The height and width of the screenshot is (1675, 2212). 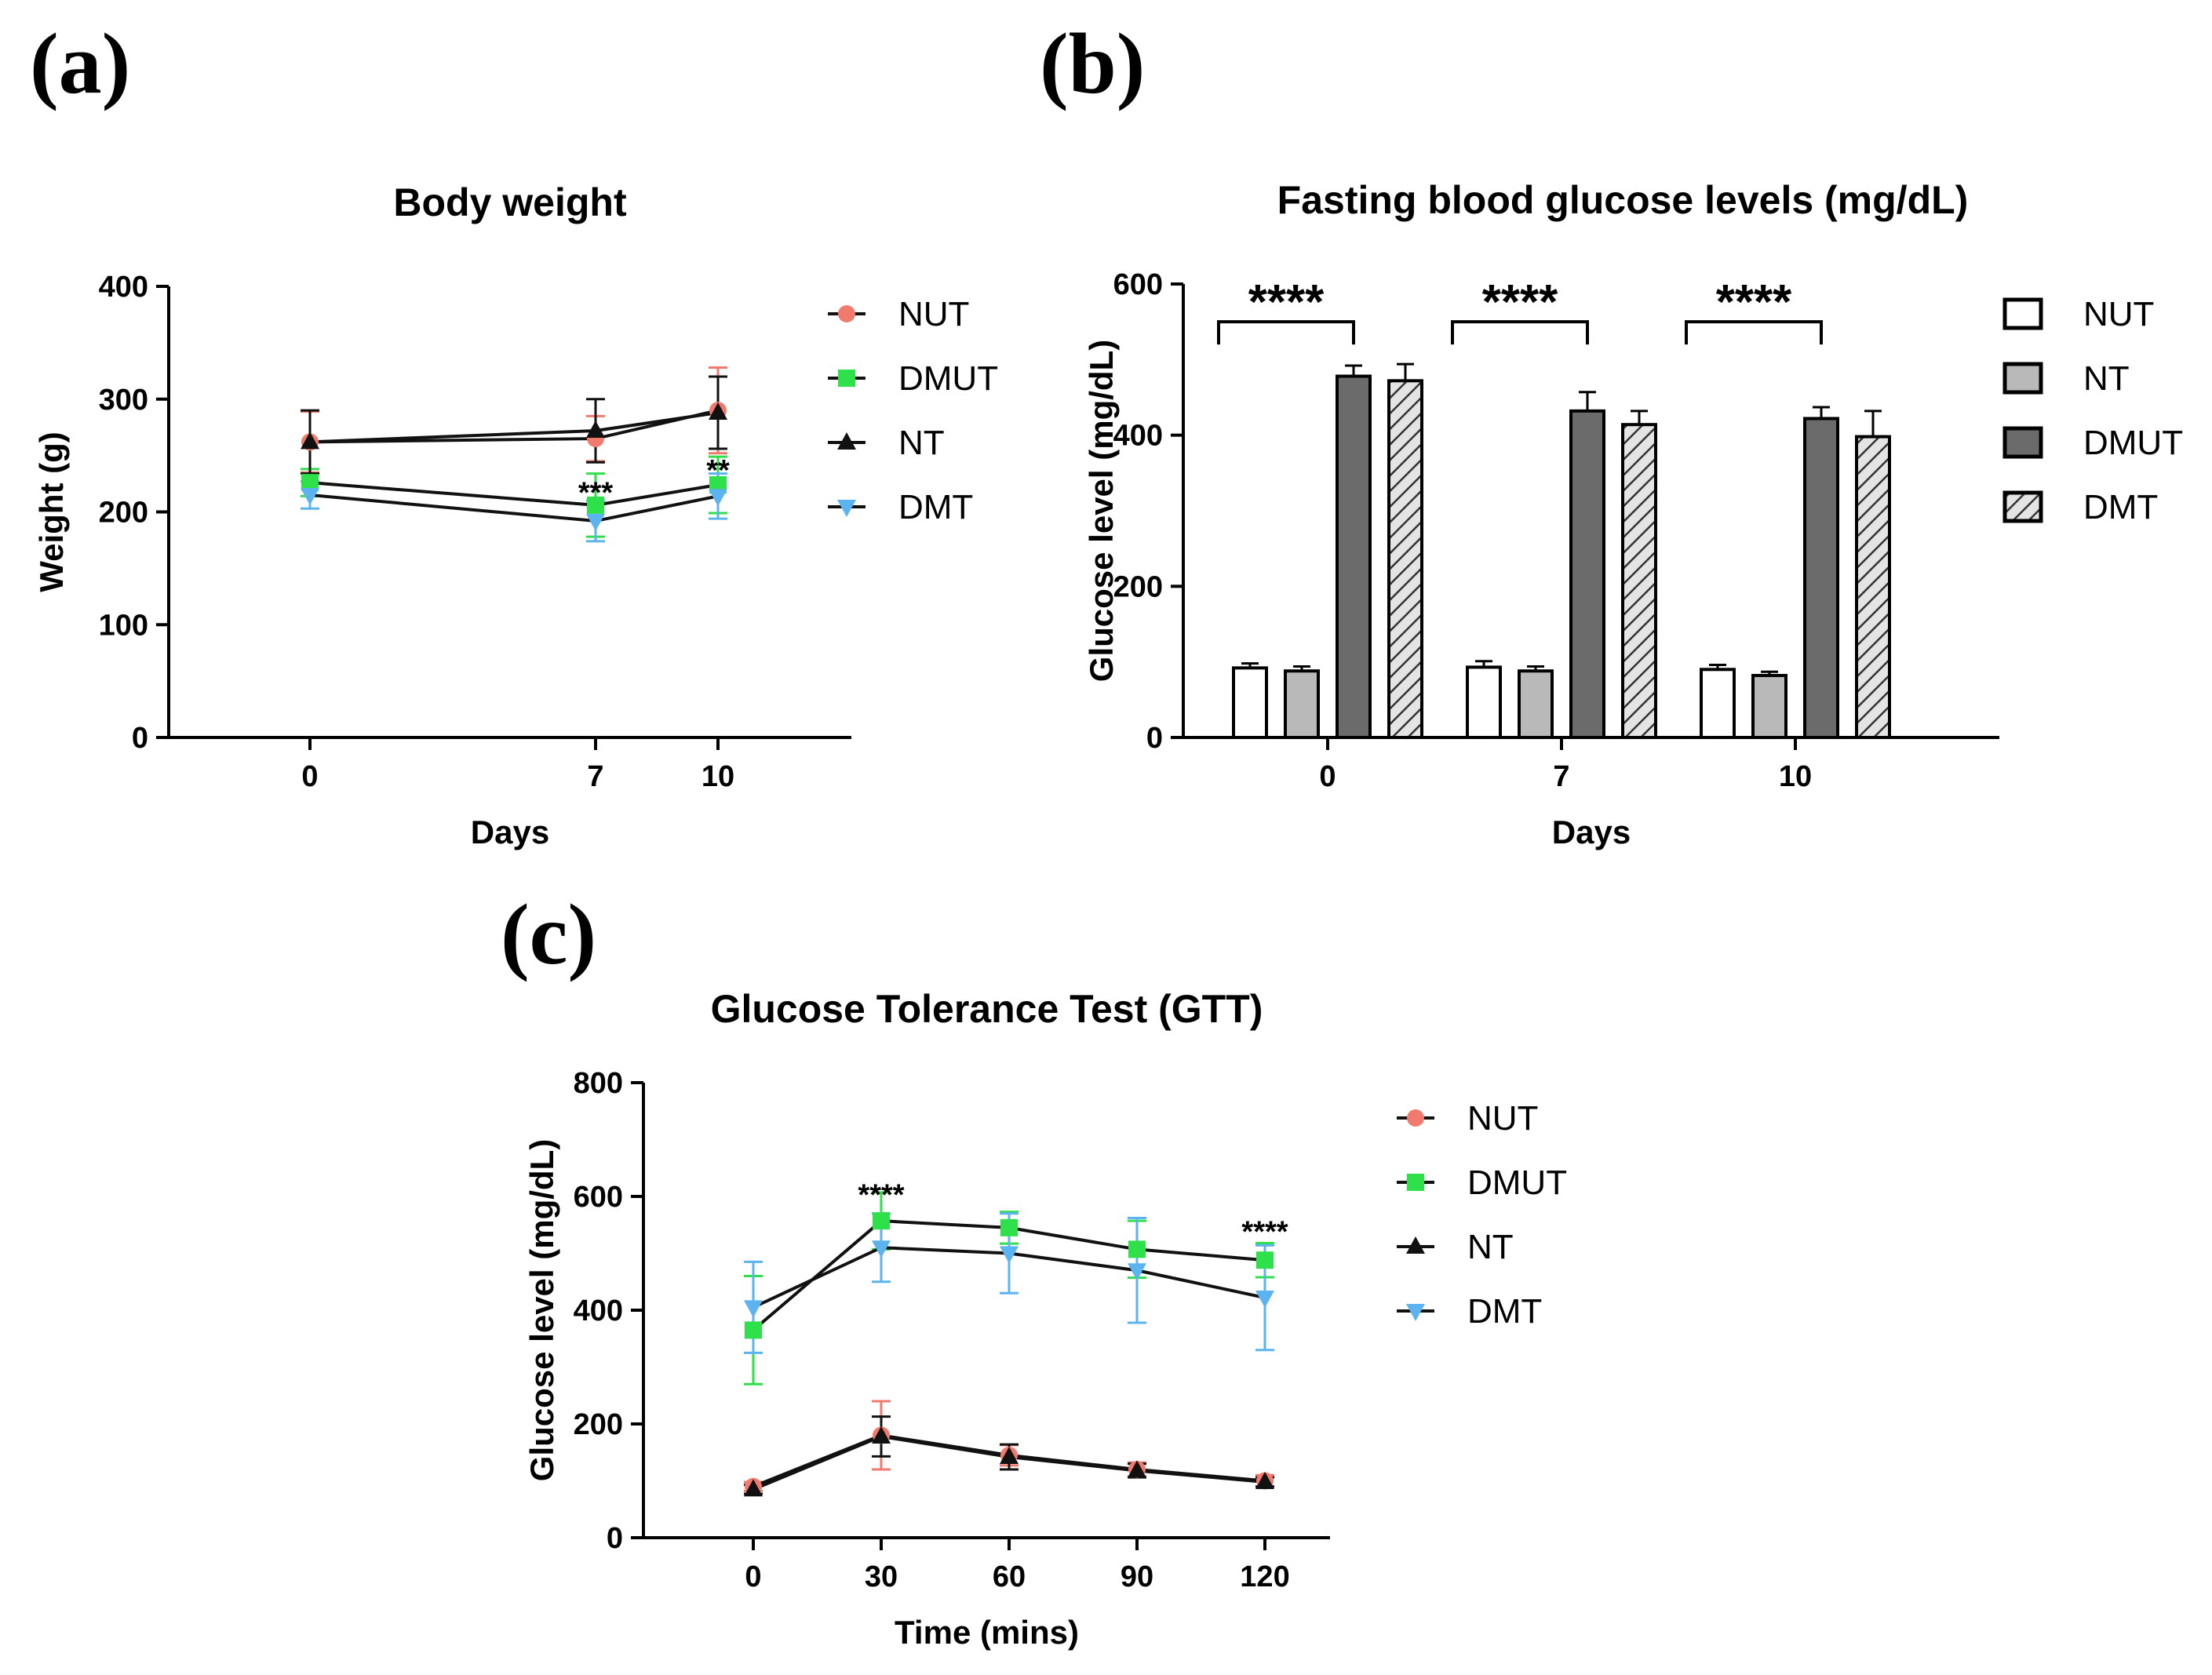 What do you see at coordinates (1623, 200) in the screenshot?
I see `chart-title: Fasting blood glucose levels (mg/dL)` at bounding box center [1623, 200].